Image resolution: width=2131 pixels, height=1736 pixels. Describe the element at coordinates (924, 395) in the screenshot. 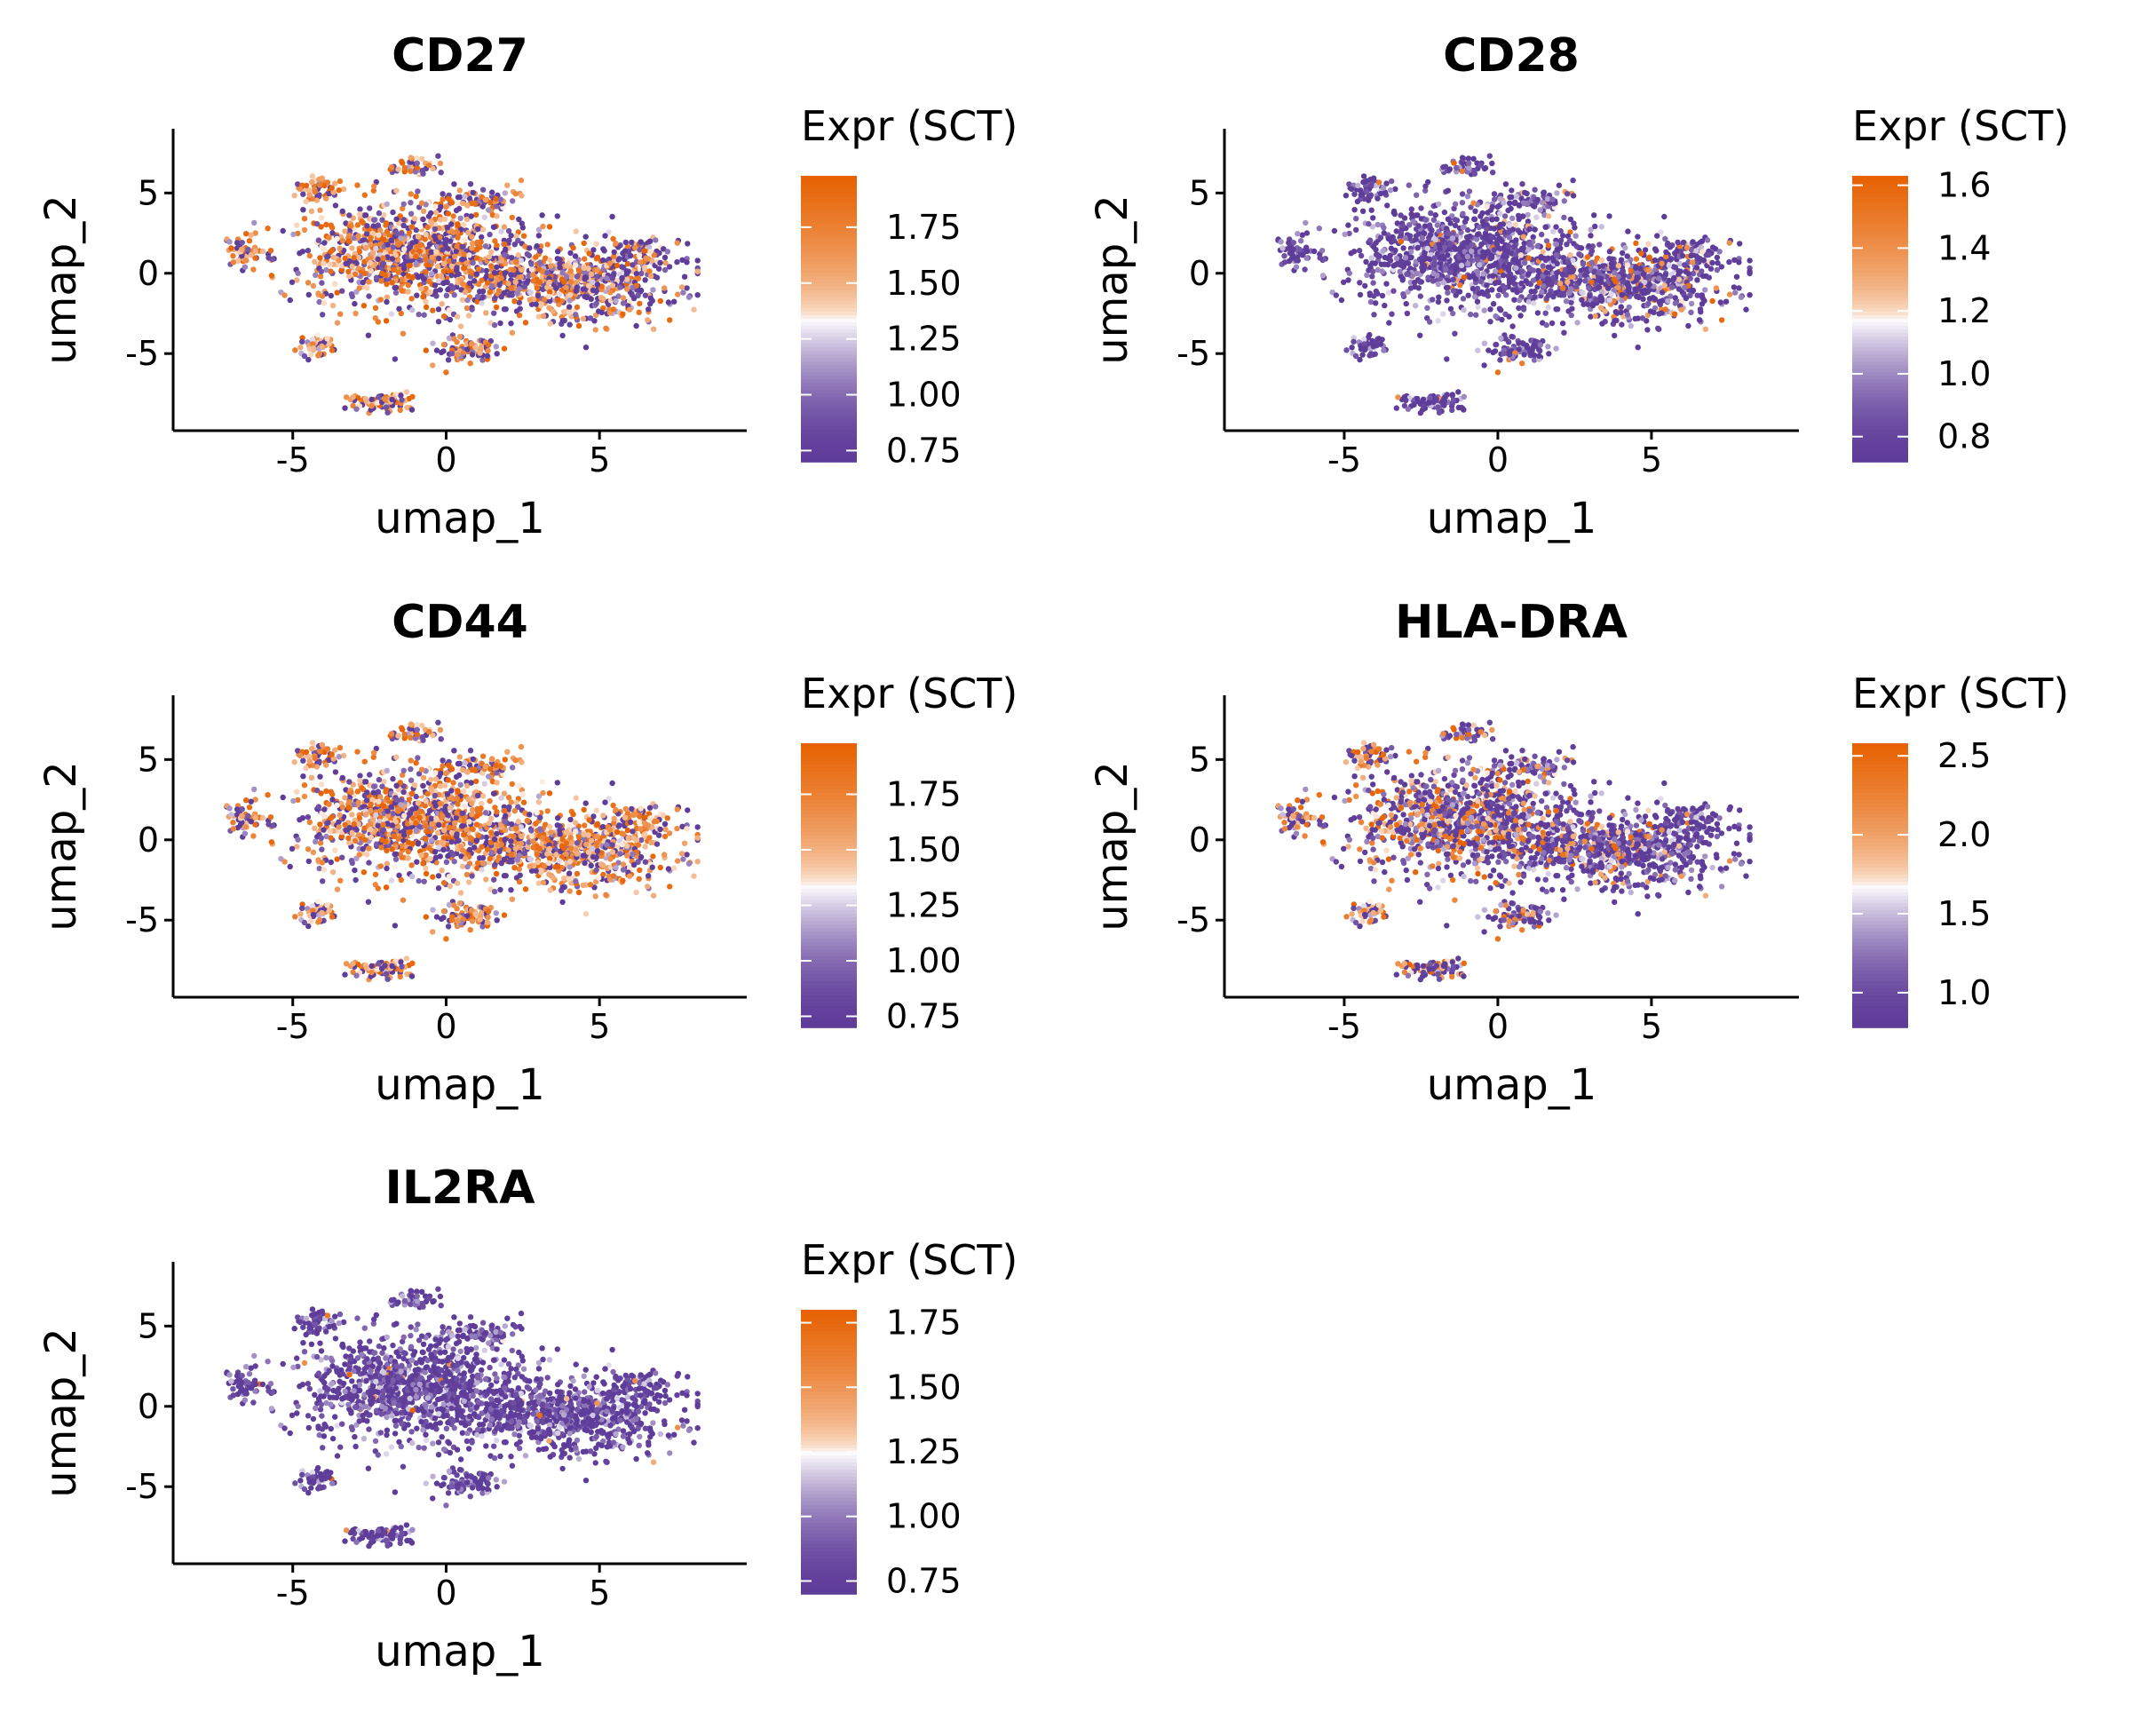

I see `colorbar-tick-label: 1.00` at that location.